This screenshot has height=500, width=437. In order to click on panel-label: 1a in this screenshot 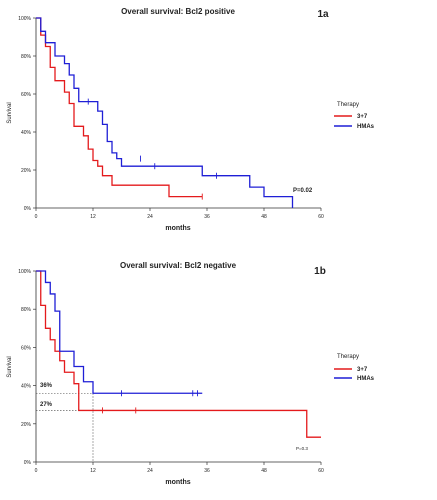, I will do `click(323, 14)`.